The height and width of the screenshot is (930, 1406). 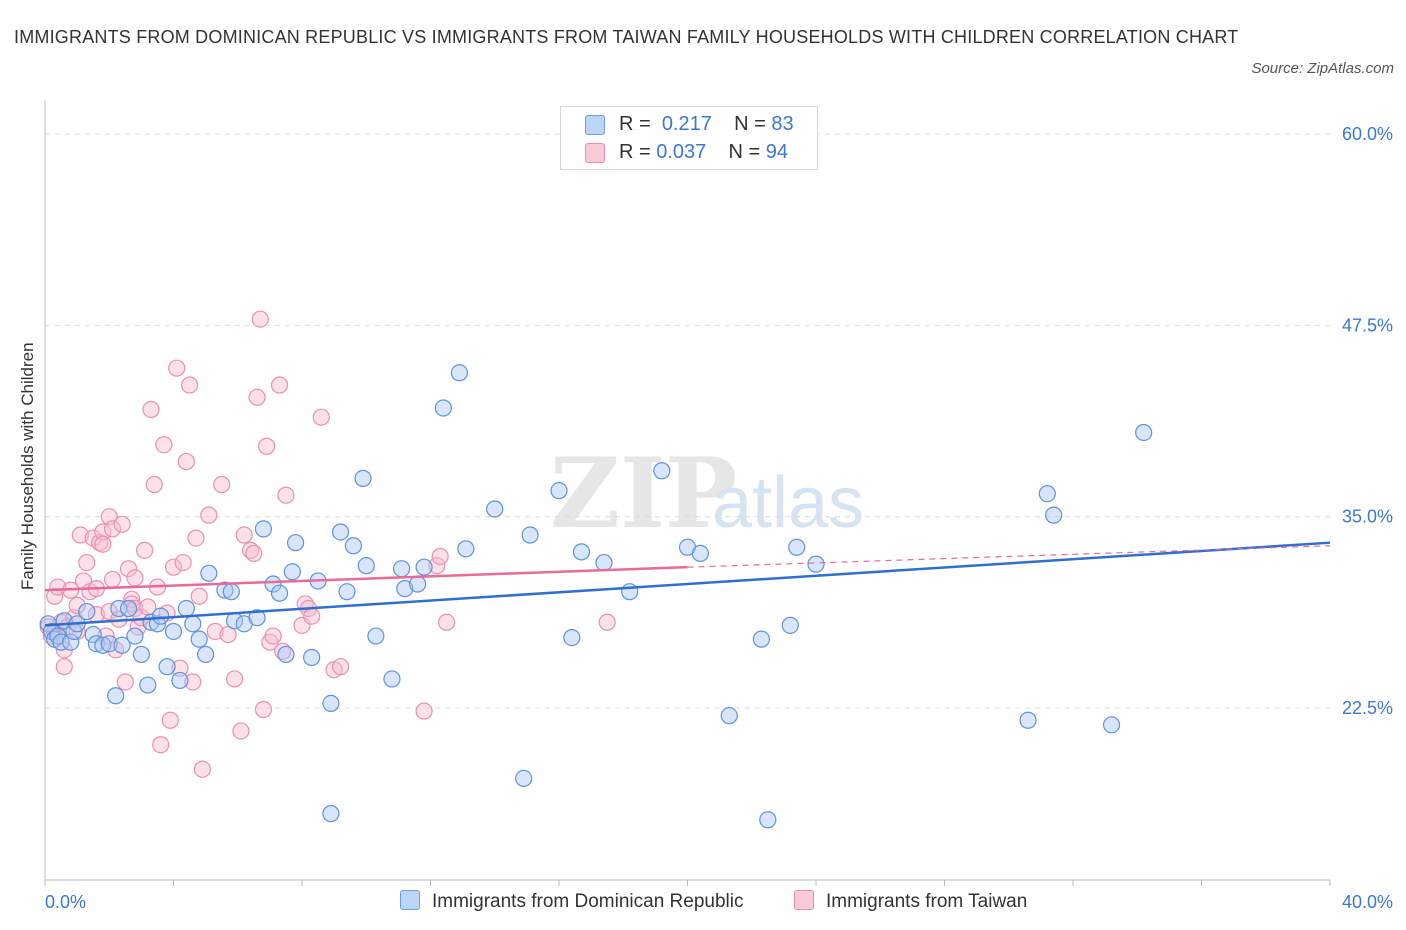 What do you see at coordinates (788, 503) in the screenshot?
I see `watermark-atlas: atlas` at bounding box center [788, 503].